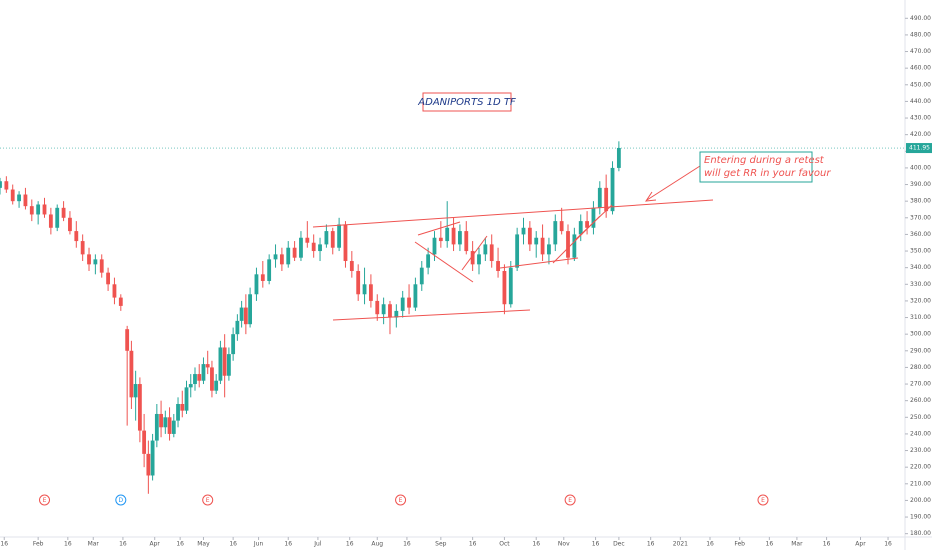 The image size is (932, 550). Describe the element at coordinates (920, 267) in the screenshot. I see `y-tick-label: 340.00` at that location.